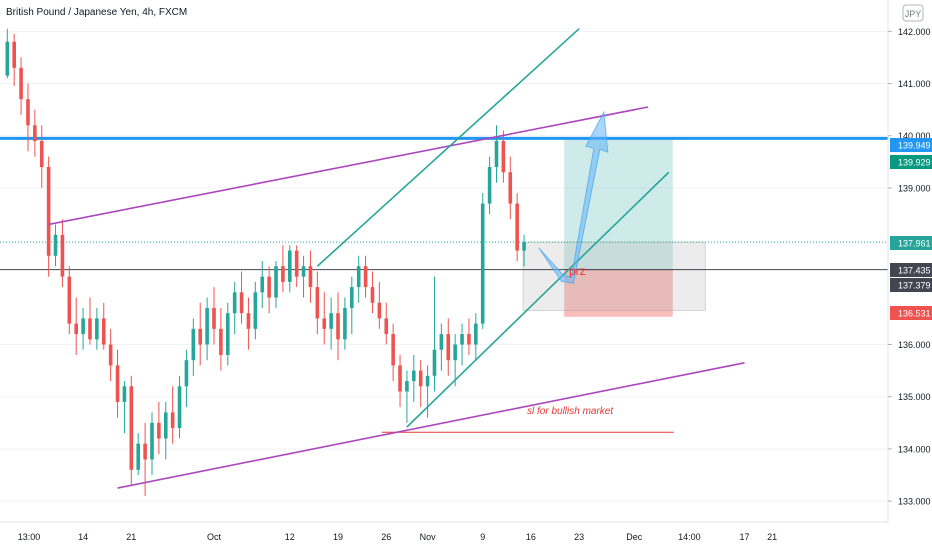  I want to click on price-tick-label-6: 134.000, so click(914, 449).